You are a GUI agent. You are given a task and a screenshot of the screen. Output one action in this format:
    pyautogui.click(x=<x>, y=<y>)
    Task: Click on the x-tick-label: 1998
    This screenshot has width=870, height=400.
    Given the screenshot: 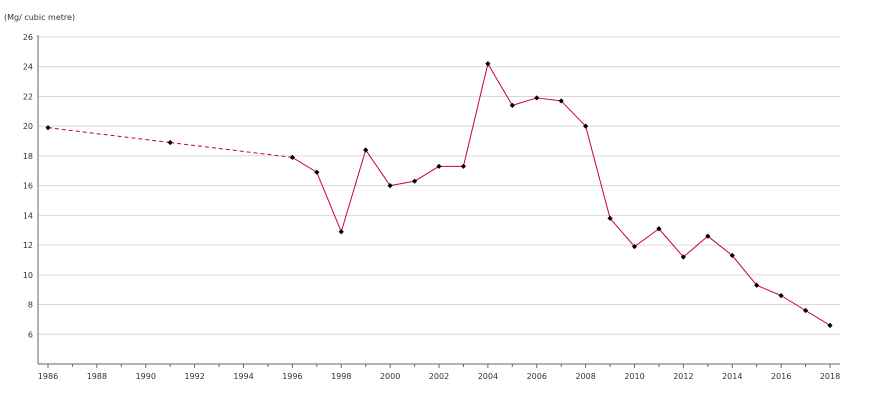 What is the action you would take?
    pyautogui.click(x=341, y=376)
    